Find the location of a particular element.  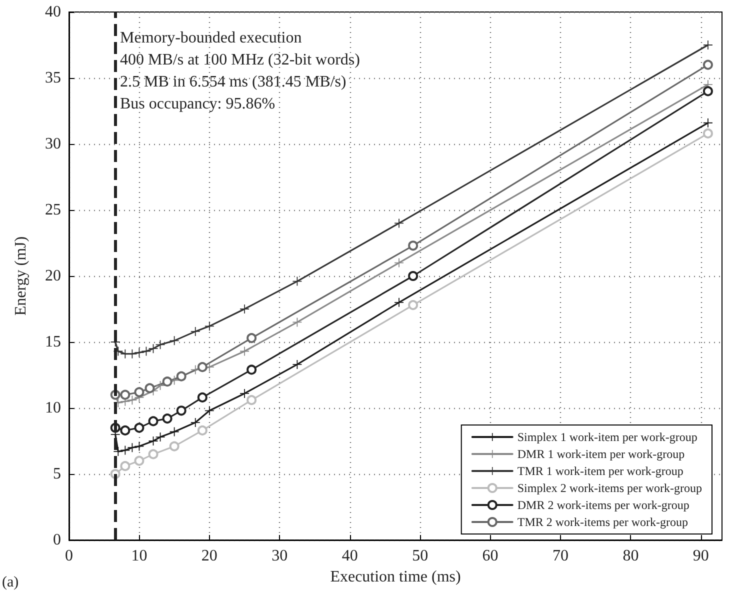

annotation: 400 MB/s at 100 MHz (32-bit words) is located at coordinates (240, 60).